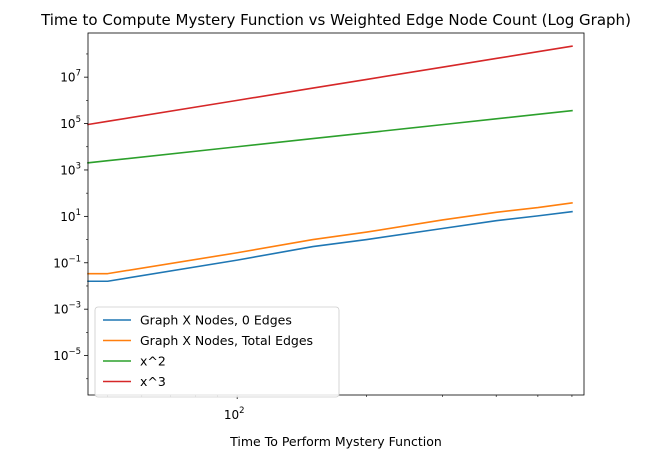 This screenshot has height=463, width=672. What do you see at coordinates (70, 77) in the screenshot?
I see `y-tick-label-6: 10⁷` at bounding box center [70, 77].